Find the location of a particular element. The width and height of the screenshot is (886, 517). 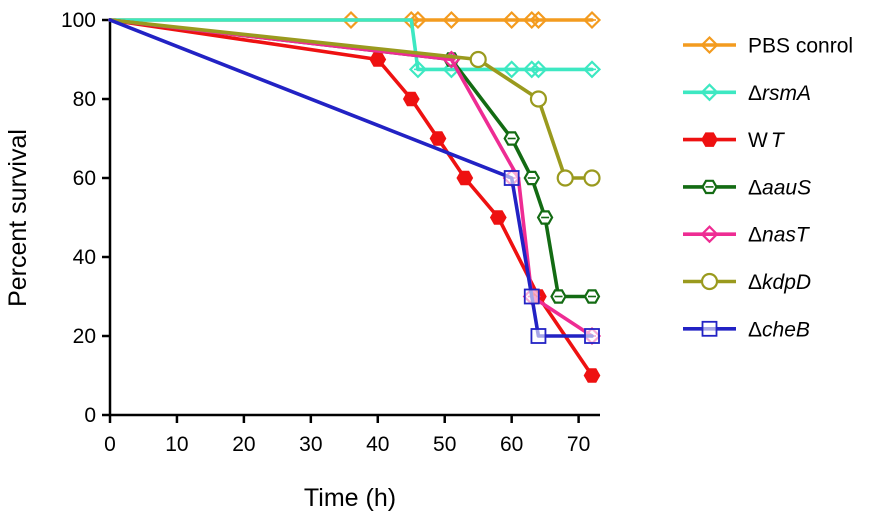

legend-item--label: PBS conrol is located at coordinates (800, 46).